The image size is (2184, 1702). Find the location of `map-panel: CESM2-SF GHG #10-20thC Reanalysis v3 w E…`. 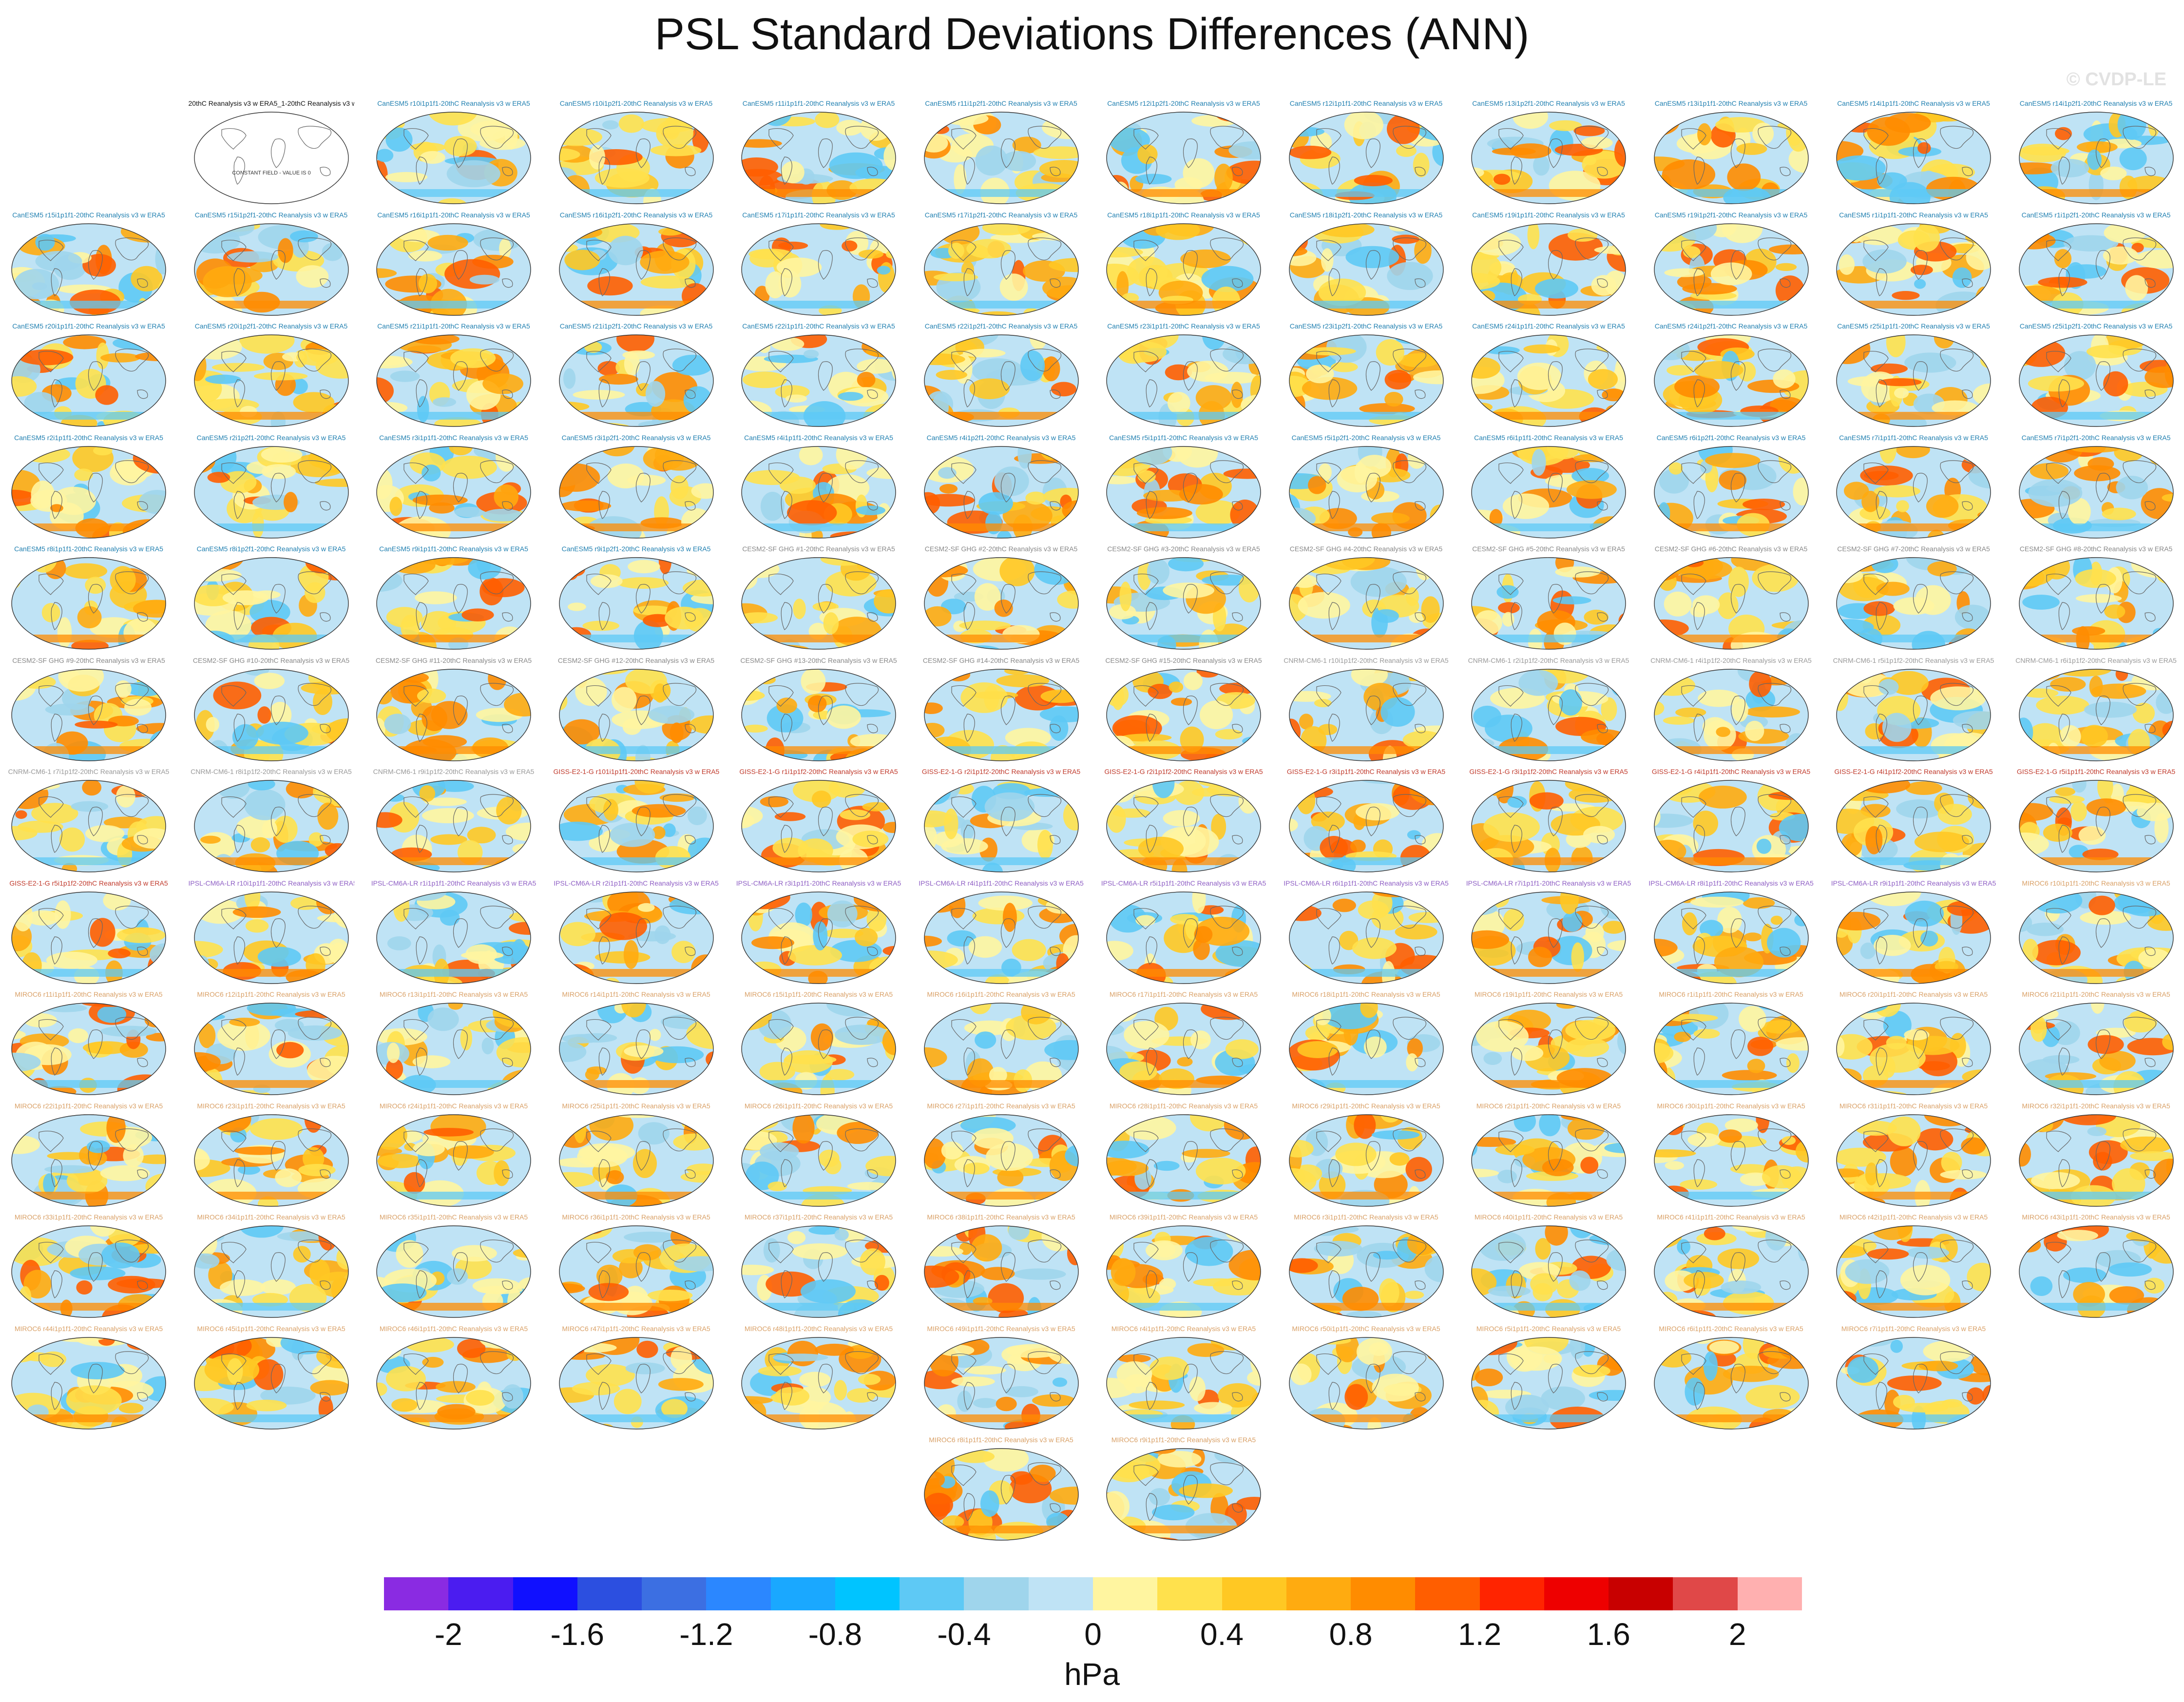

map-panel: CESM2-SF GHG #10-20thC Reanalysis v3 w E… is located at coordinates (271, 709).